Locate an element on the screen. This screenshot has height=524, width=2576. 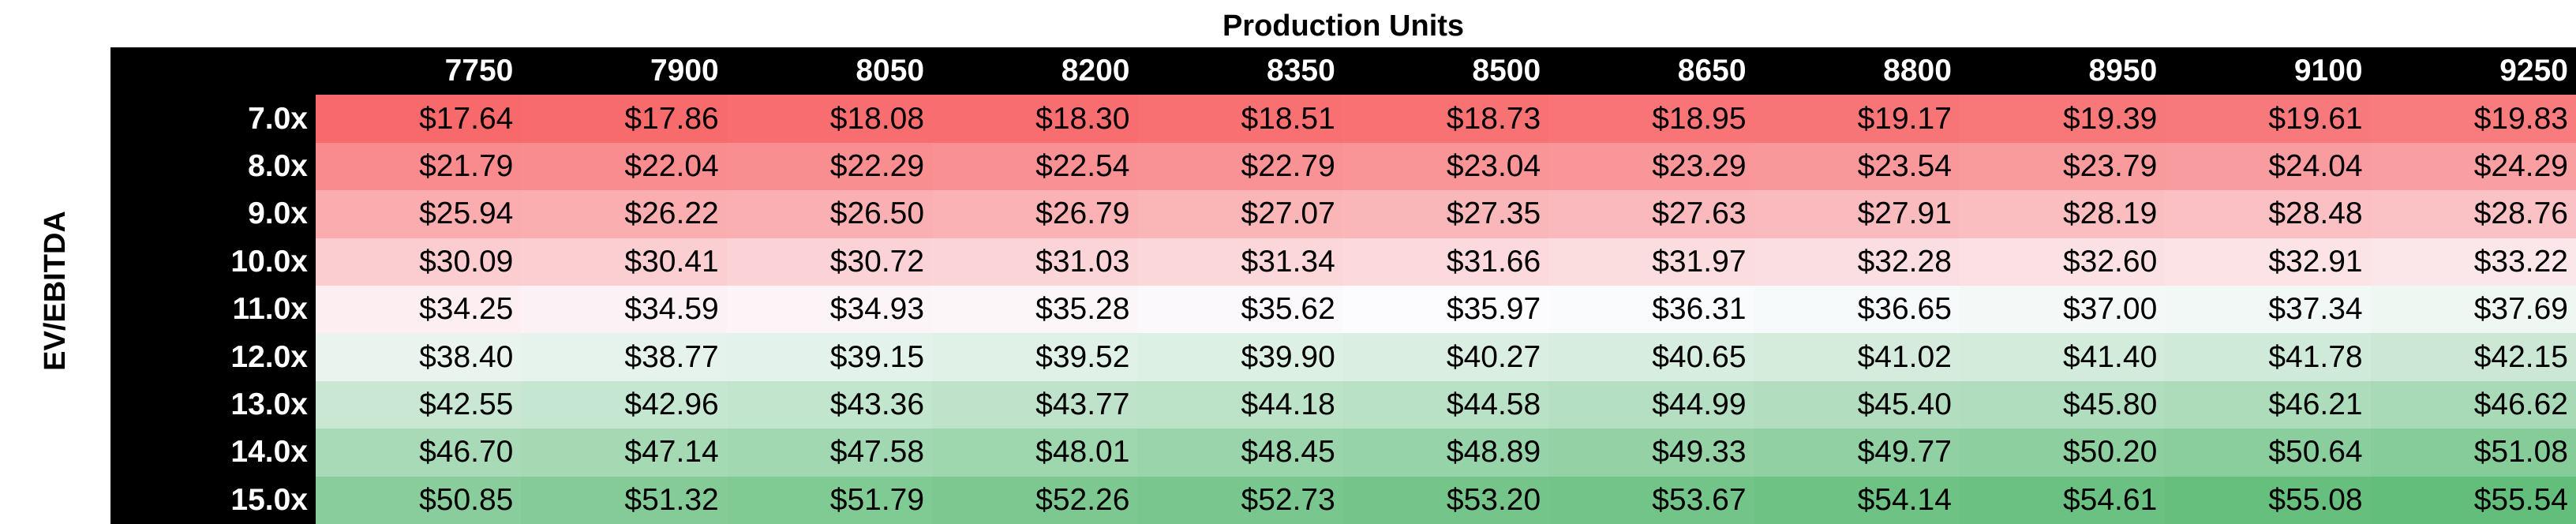
value-cell: $34.59 is located at coordinates (624, 310).